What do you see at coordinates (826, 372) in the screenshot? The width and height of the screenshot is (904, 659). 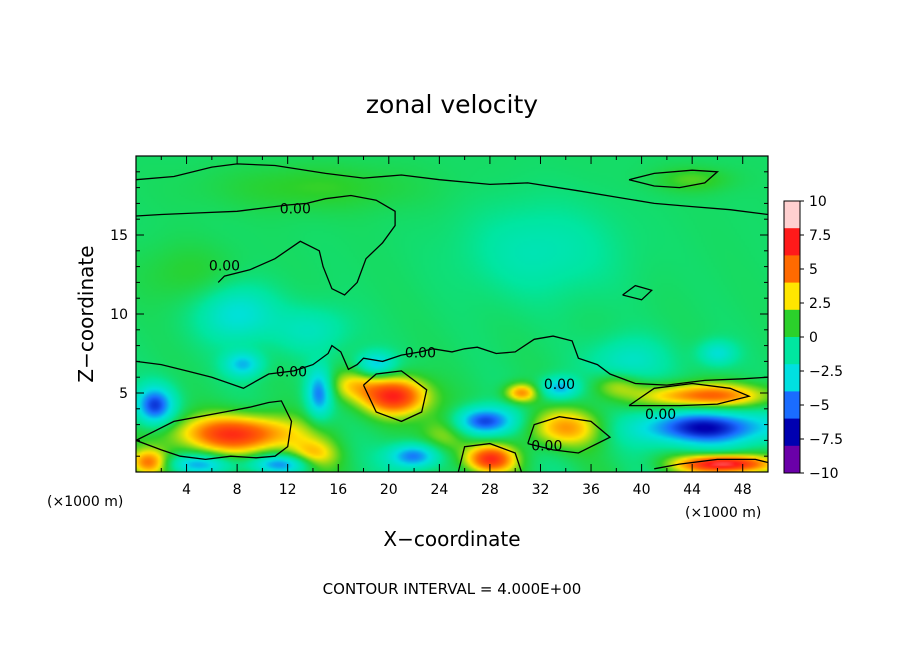 I see `colorbar-tick-label: −2.5` at bounding box center [826, 372].